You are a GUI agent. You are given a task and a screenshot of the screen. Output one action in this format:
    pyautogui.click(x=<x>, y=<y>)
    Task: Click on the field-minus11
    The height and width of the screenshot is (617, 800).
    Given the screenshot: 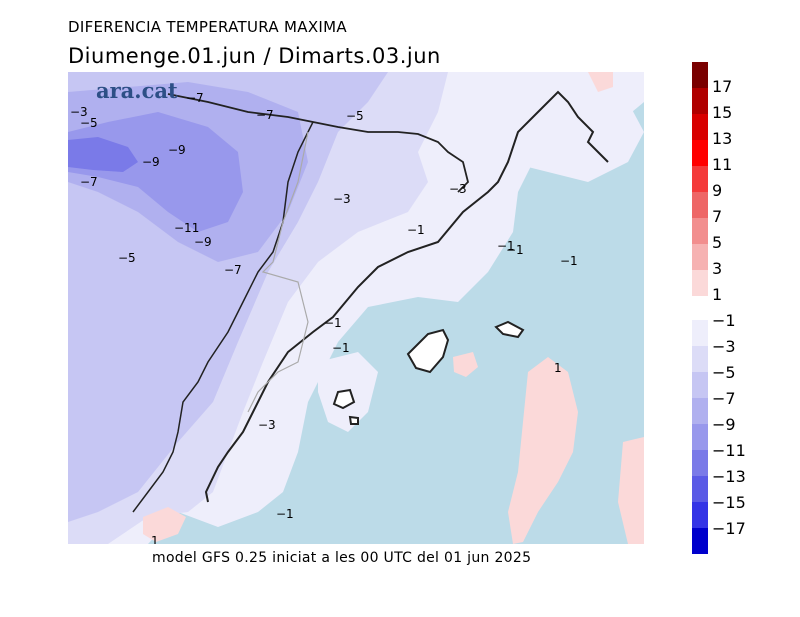 What is the action you would take?
    pyautogui.click(x=103, y=154)
    